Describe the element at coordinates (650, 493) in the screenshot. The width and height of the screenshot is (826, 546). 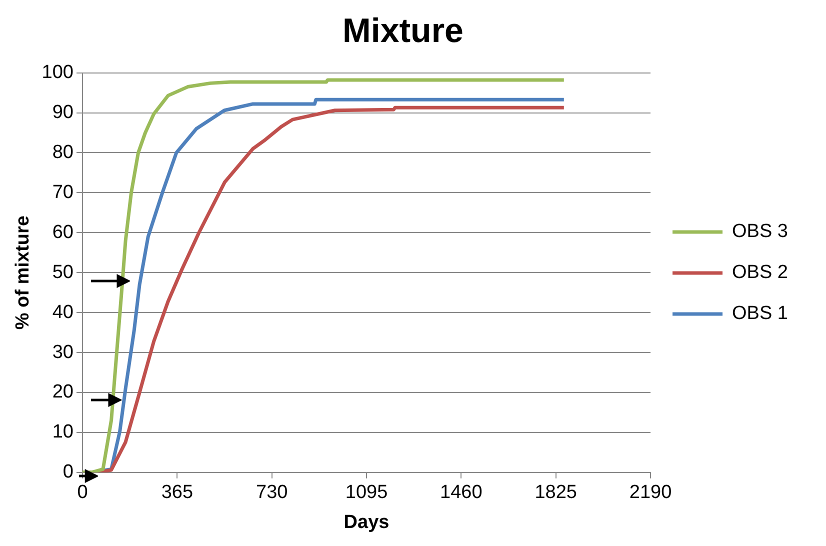
I see `x-tick-label: 2190` at that location.